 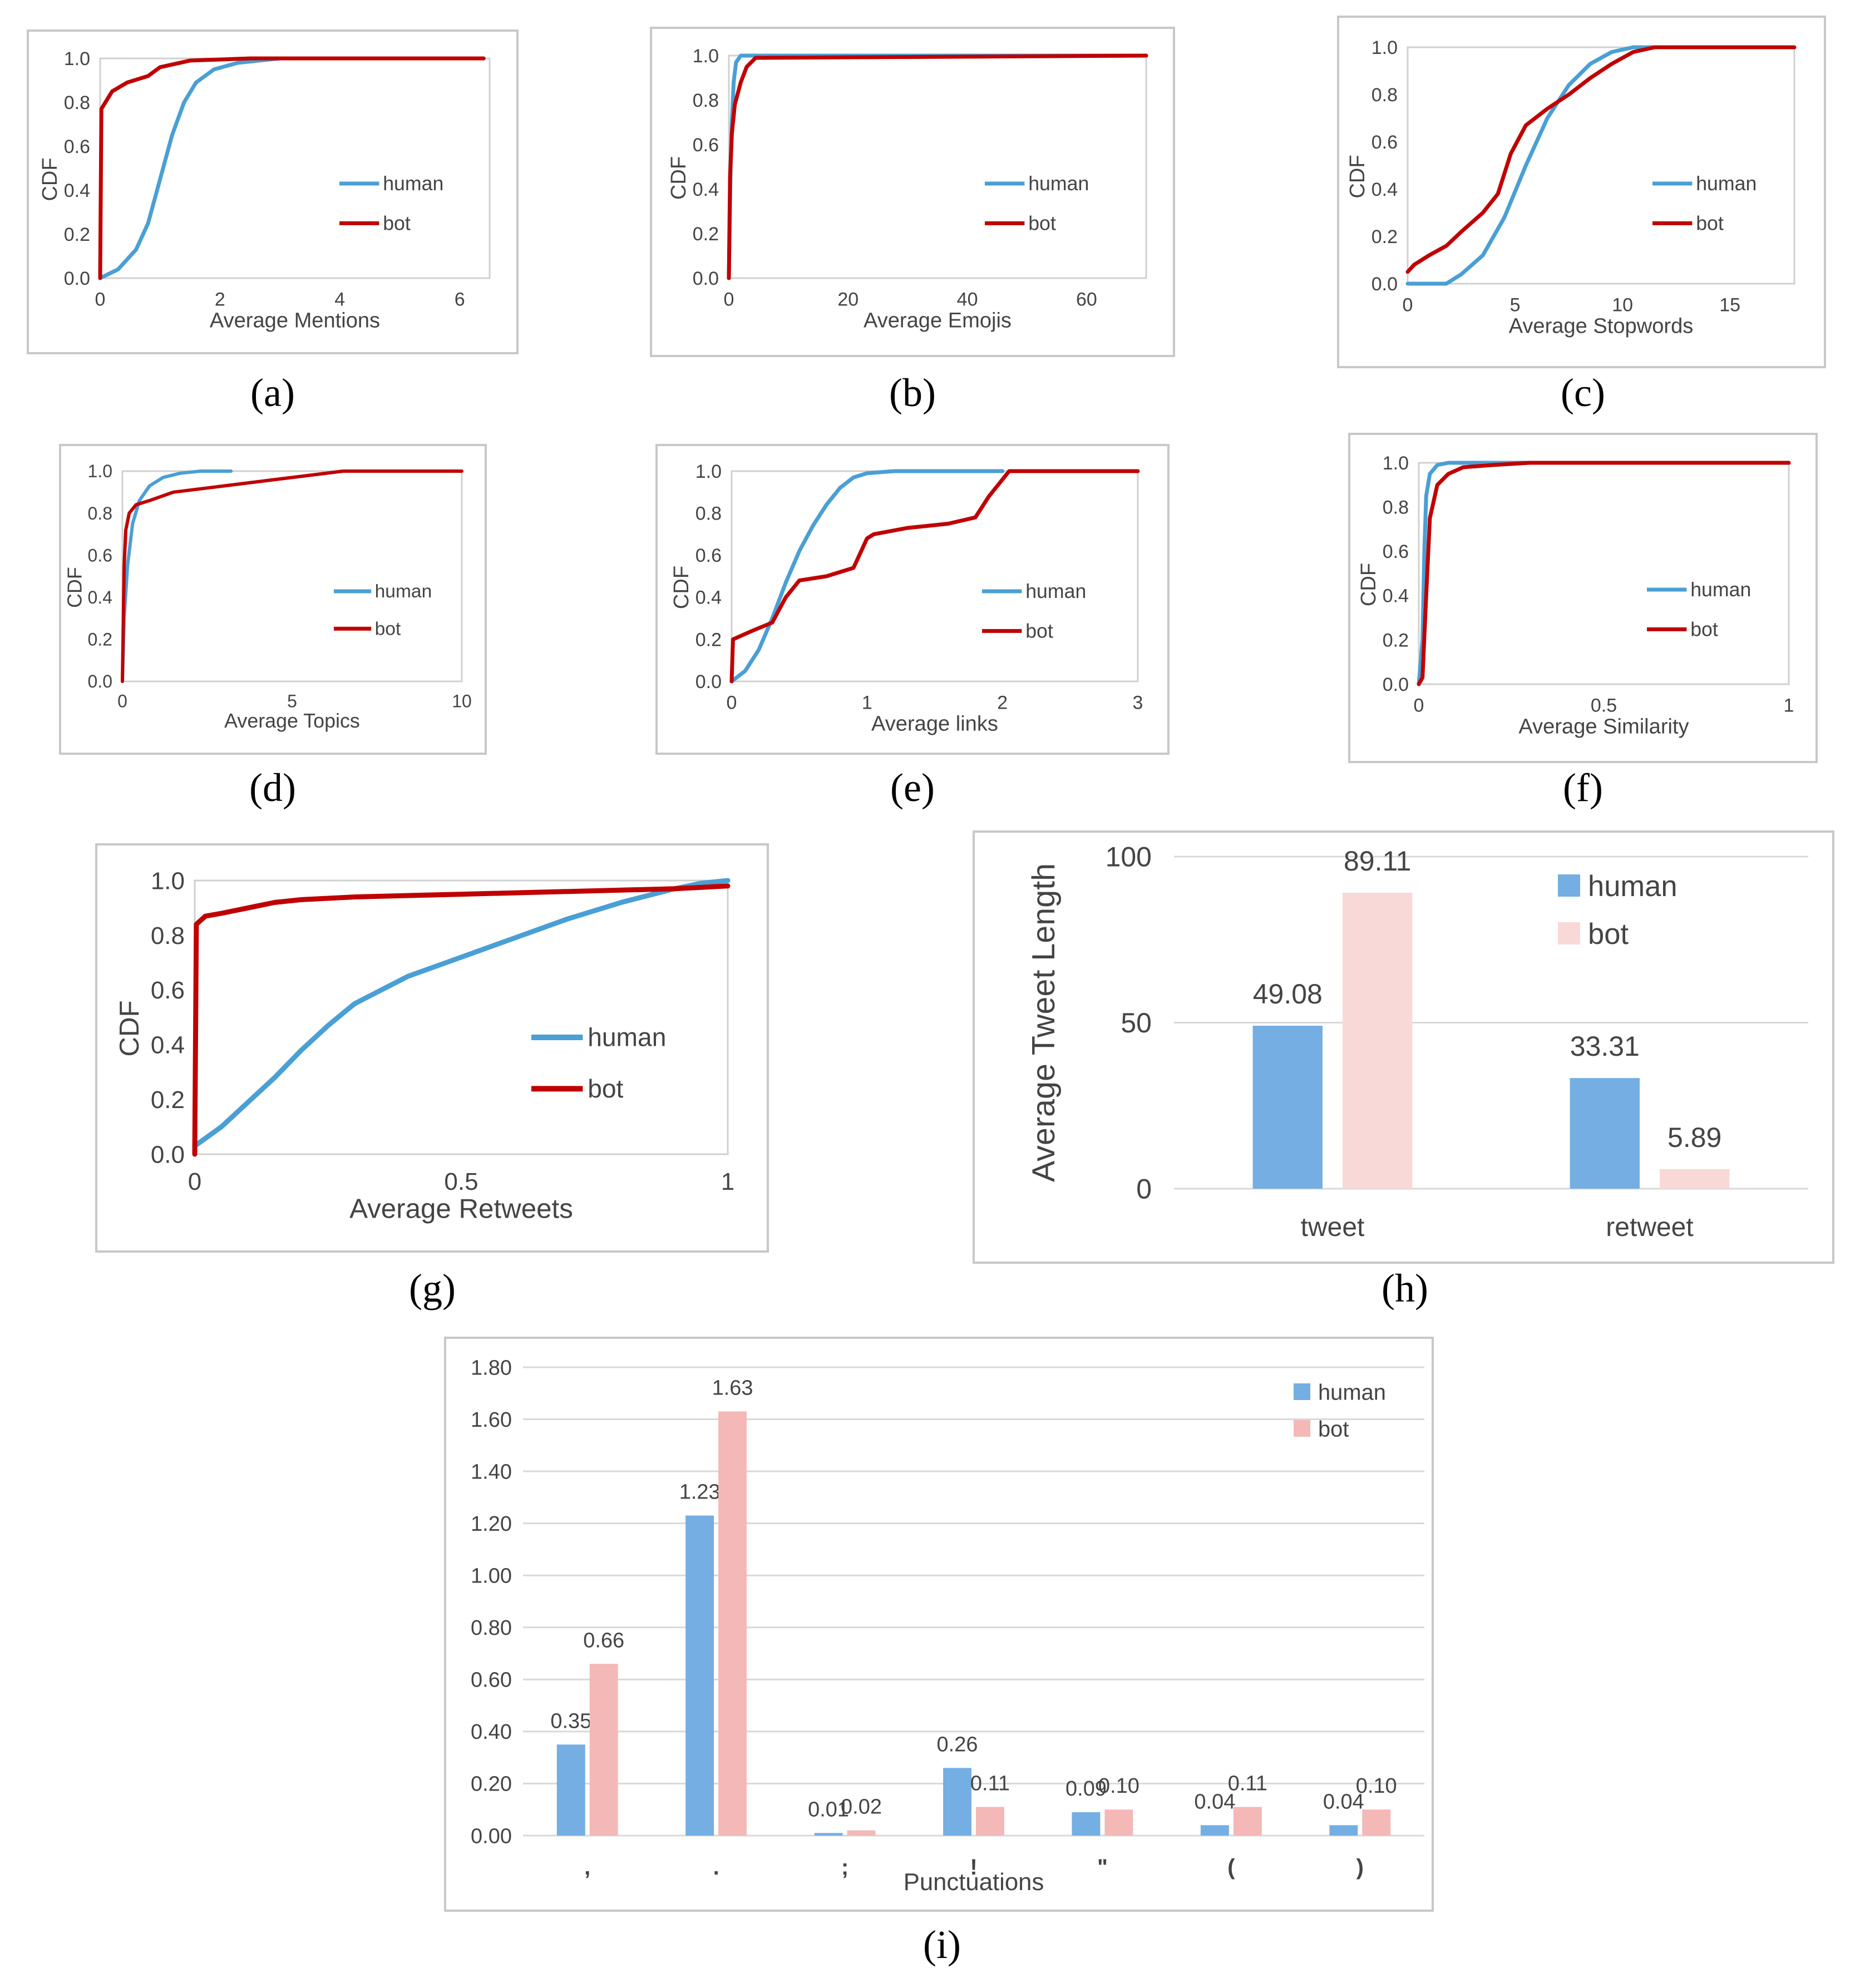 What do you see at coordinates (1377, 861) in the screenshot?
I see `data-label-bot: 89.11` at bounding box center [1377, 861].